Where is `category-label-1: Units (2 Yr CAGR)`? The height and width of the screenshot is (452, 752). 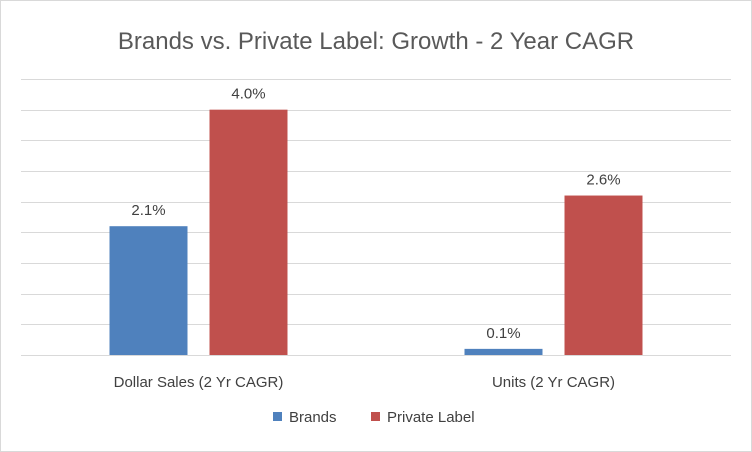
category-label-1: Units (2 Yr CAGR) is located at coordinates (553, 382).